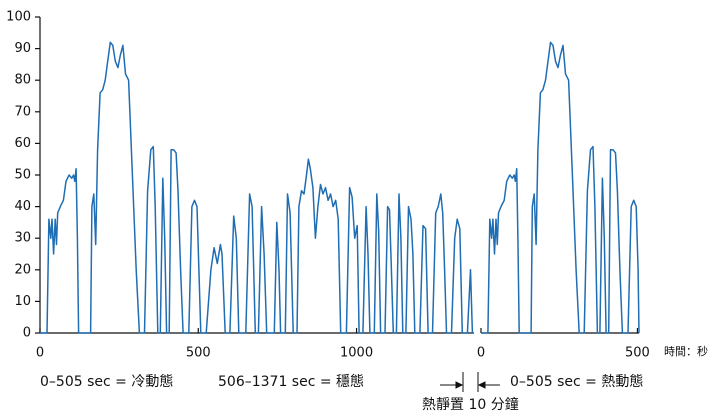  What do you see at coordinates (356, 353) in the screenshot?
I see `x-tick-label: 1000` at bounding box center [356, 353].